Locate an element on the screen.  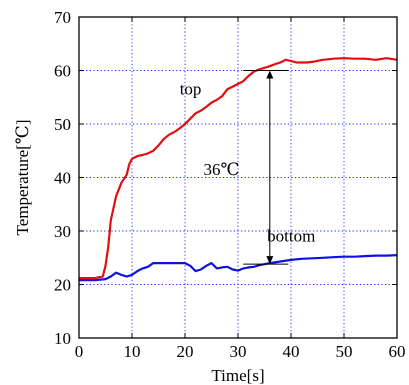
x-tick-label: 40 is located at coordinates (291, 351).